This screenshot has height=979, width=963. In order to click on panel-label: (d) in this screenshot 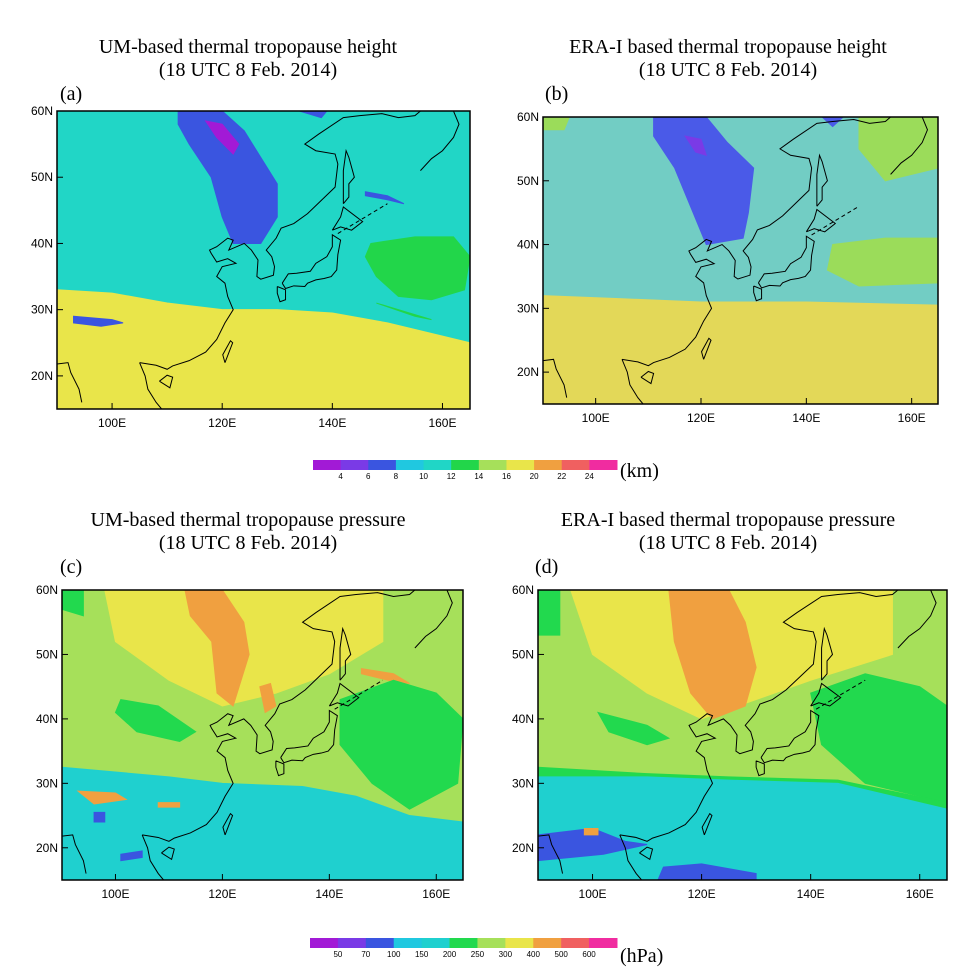, I will do `click(546, 567)`.